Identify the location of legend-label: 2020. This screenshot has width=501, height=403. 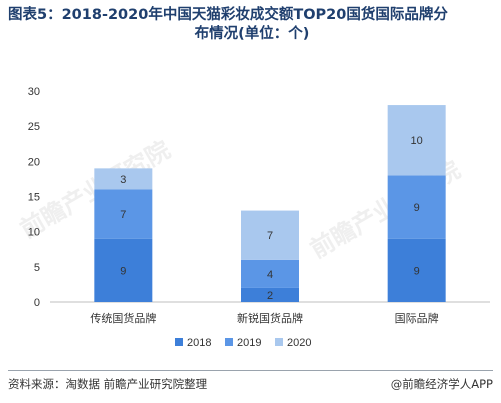
(299, 343).